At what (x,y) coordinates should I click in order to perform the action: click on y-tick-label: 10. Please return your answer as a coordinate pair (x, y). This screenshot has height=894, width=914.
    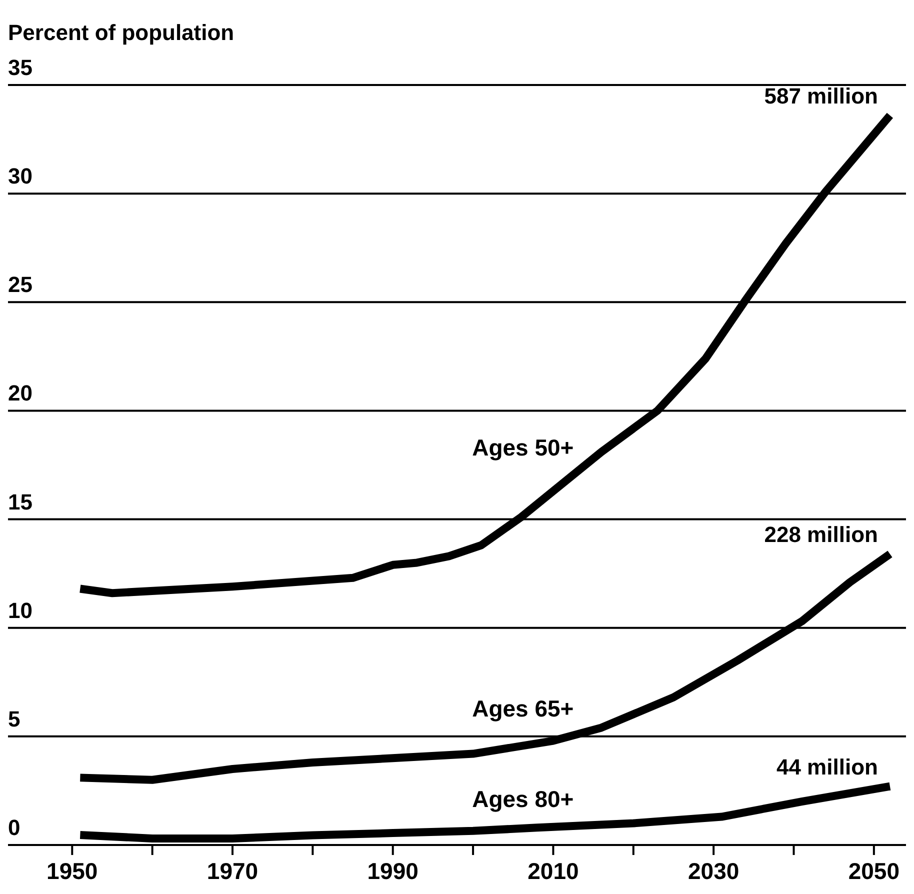
    Looking at the image, I should click on (20, 610).